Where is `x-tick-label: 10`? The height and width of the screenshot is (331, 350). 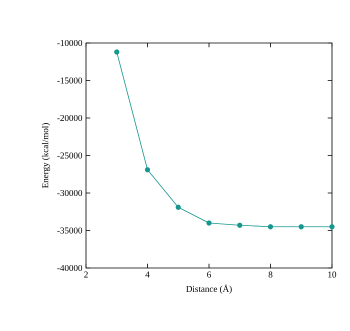
x-tick-label: 10 is located at coordinates (332, 275).